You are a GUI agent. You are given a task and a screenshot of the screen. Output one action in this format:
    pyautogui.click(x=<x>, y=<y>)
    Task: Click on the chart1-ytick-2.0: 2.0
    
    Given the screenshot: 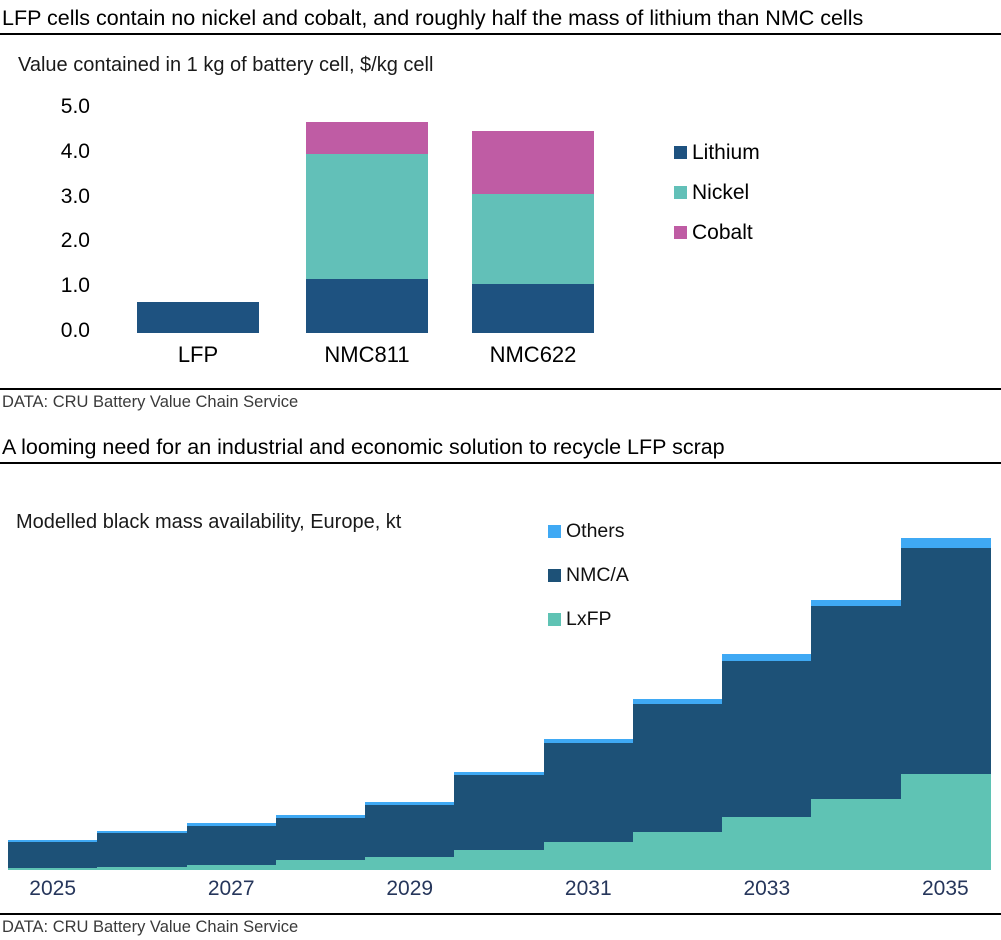 What is the action you would take?
    pyautogui.click(x=75, y=241)
    